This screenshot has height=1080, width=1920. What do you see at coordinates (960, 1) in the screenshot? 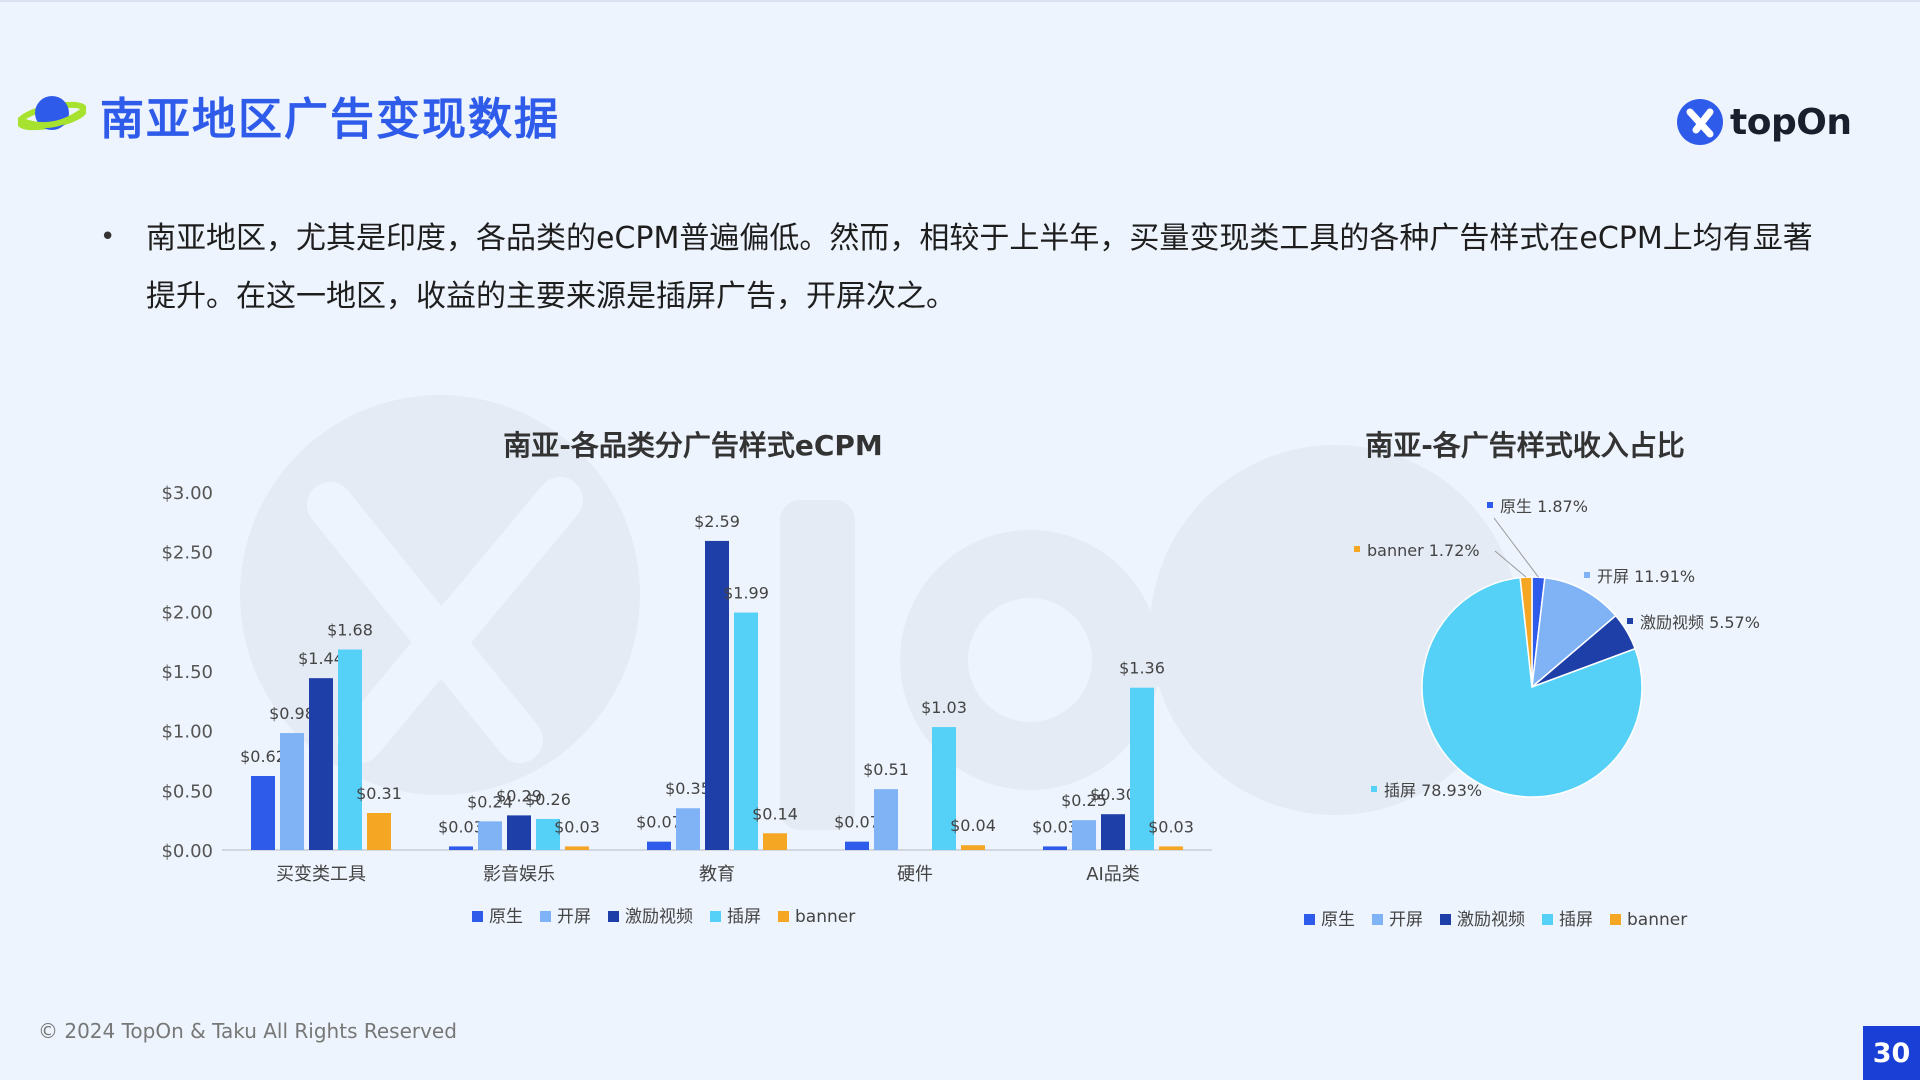
I see `top-divider` at bounding box center [960, 1].